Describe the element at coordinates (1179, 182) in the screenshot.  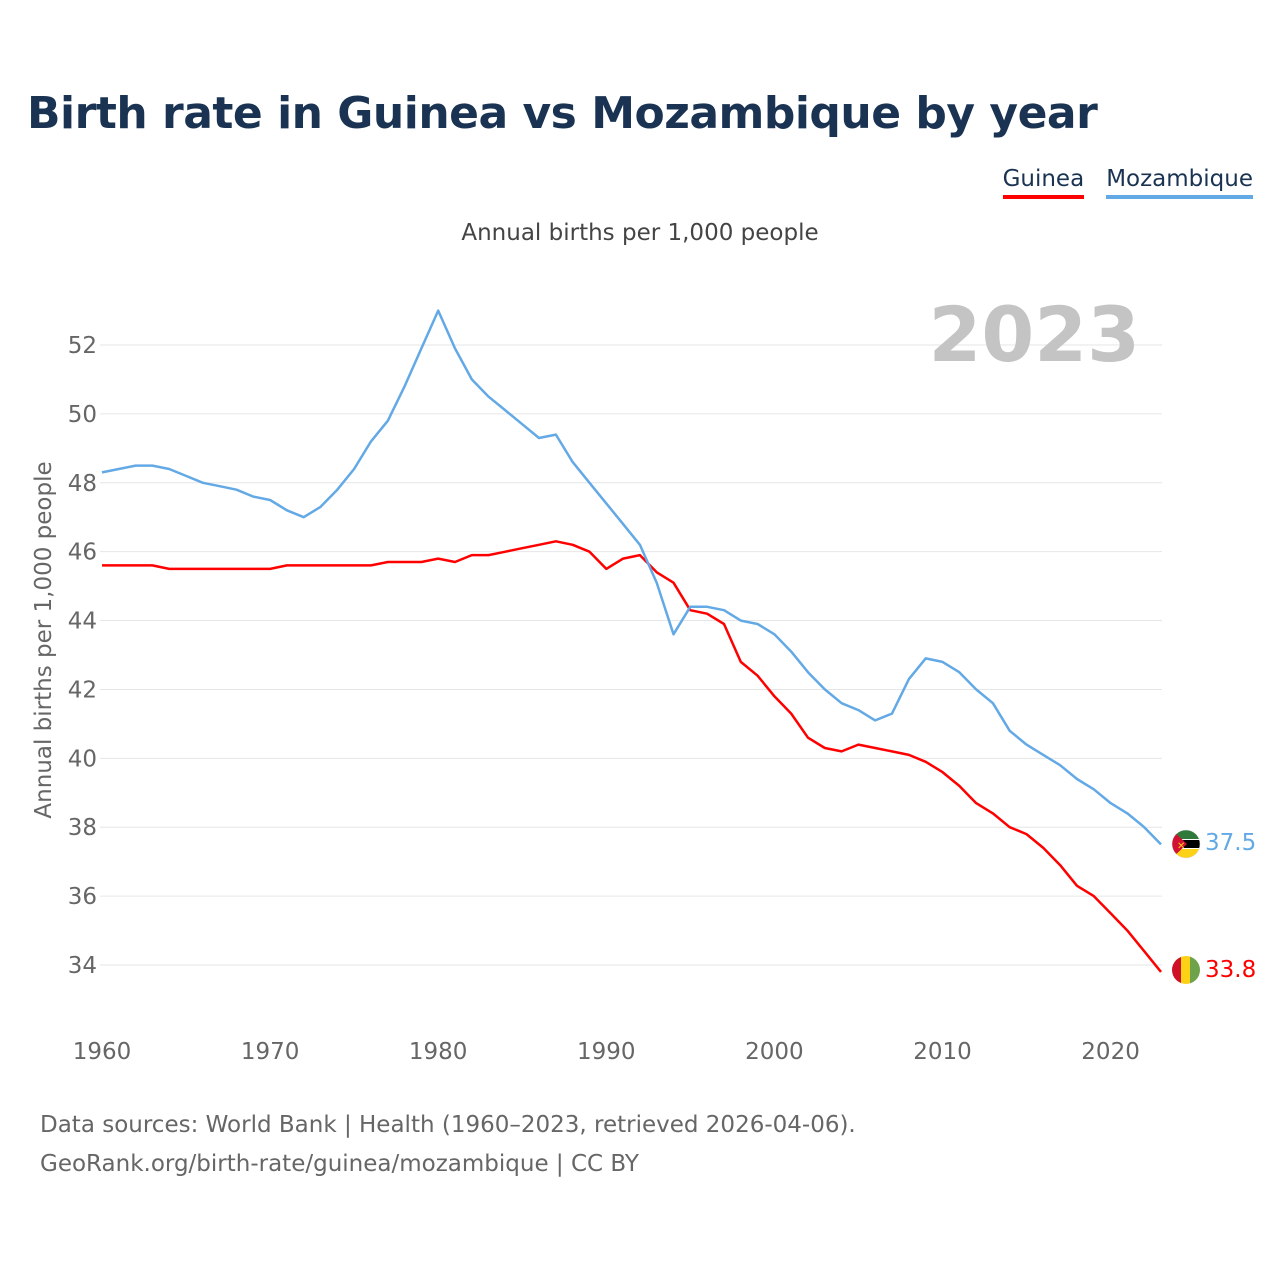
I see `legend-item-mozambique: Mozambique` at that location.